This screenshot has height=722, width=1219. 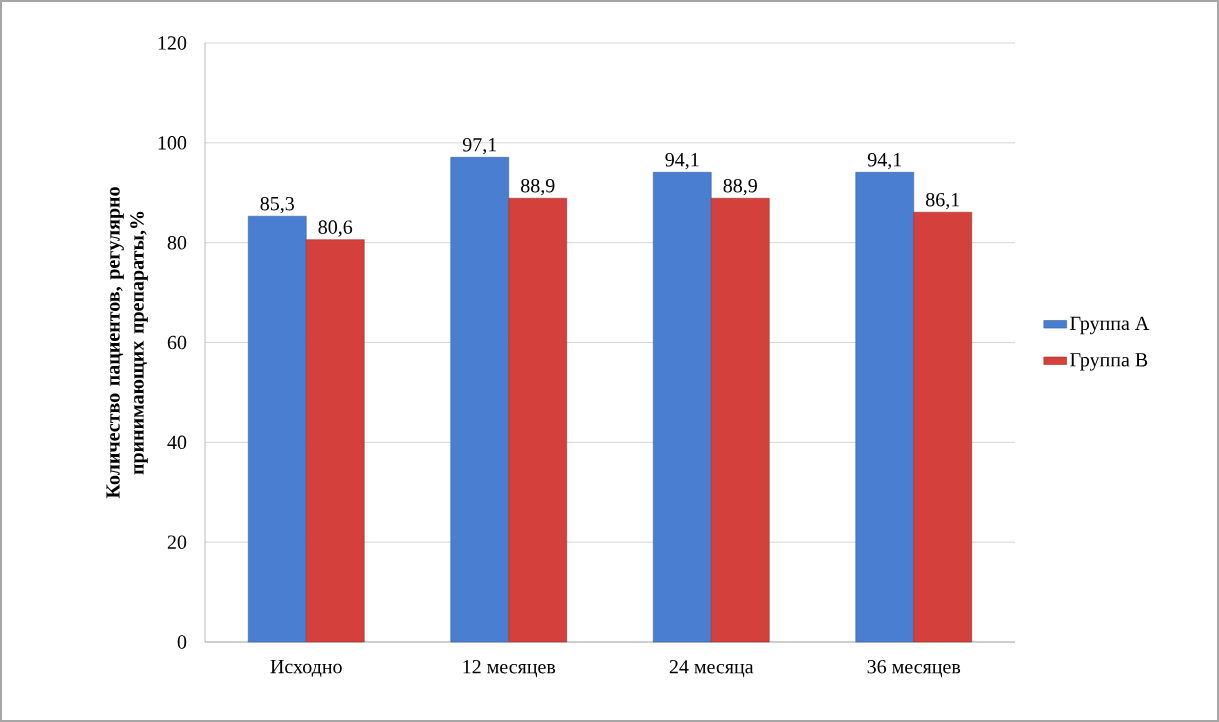 What do you see at coordinates (335, 228) in the screenshot?
I see `data-label: 80,6` at bounding box center [335, 228].